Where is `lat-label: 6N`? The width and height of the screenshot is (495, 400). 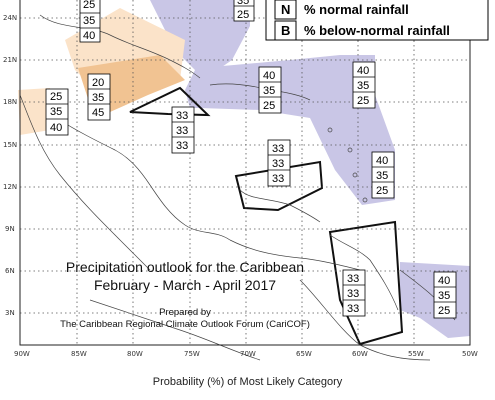
lat-label: 6N is located at coordinates (10, 271).